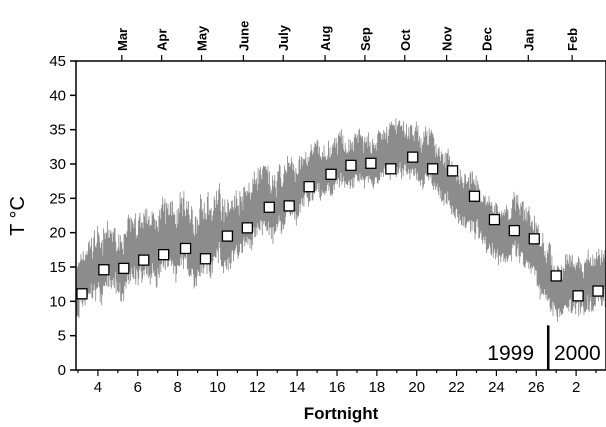 The height and width of the screenshot is (427, 606). What do you see at coordinates (57, 95) in the screenshot?
I see `y-tick-label: 40` at bounding box center [57, 95].